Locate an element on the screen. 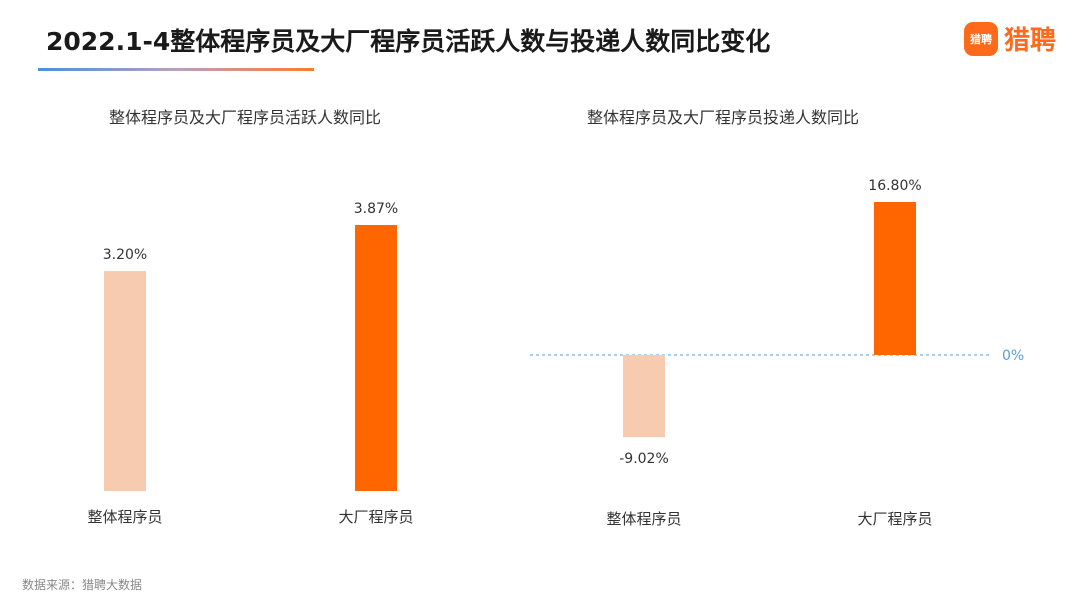  chart-title-active: 整体程序员及大厂程序员活跃人数同比 is located at coordinates (245, 117).